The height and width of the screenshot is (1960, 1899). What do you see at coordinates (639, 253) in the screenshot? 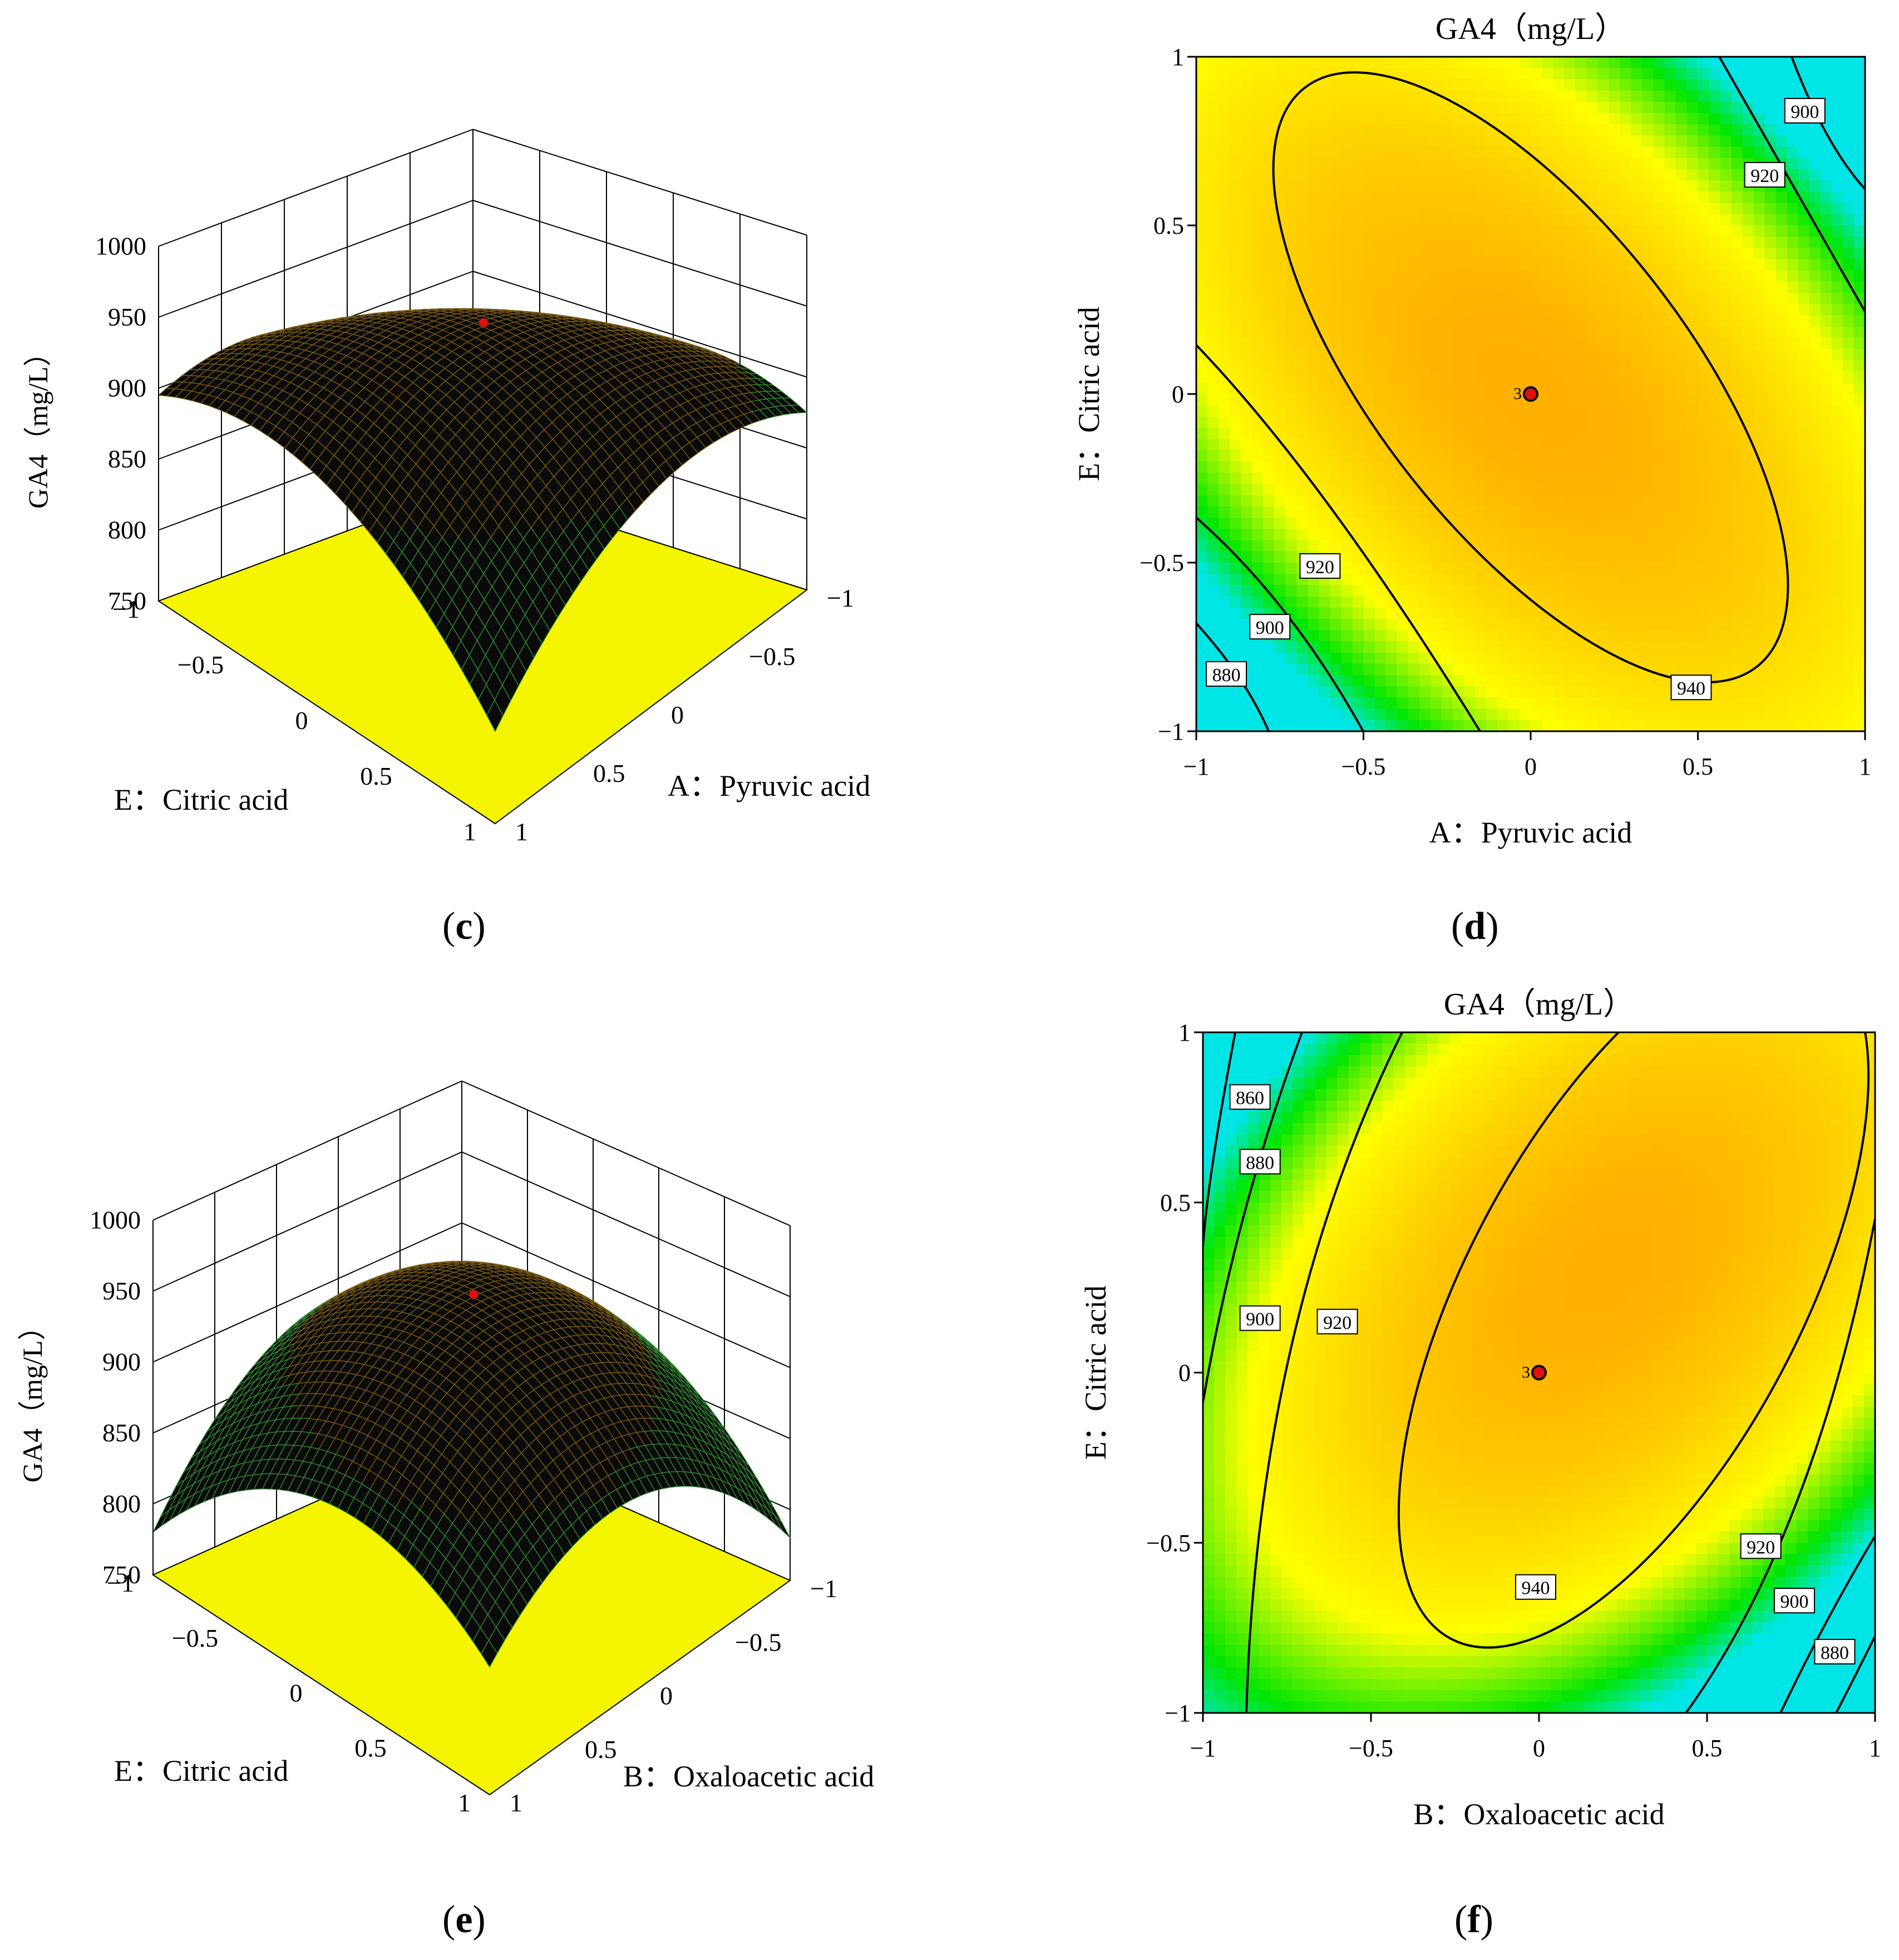
I see `wall-grid-horizontal` at bounding box center [639, 253].